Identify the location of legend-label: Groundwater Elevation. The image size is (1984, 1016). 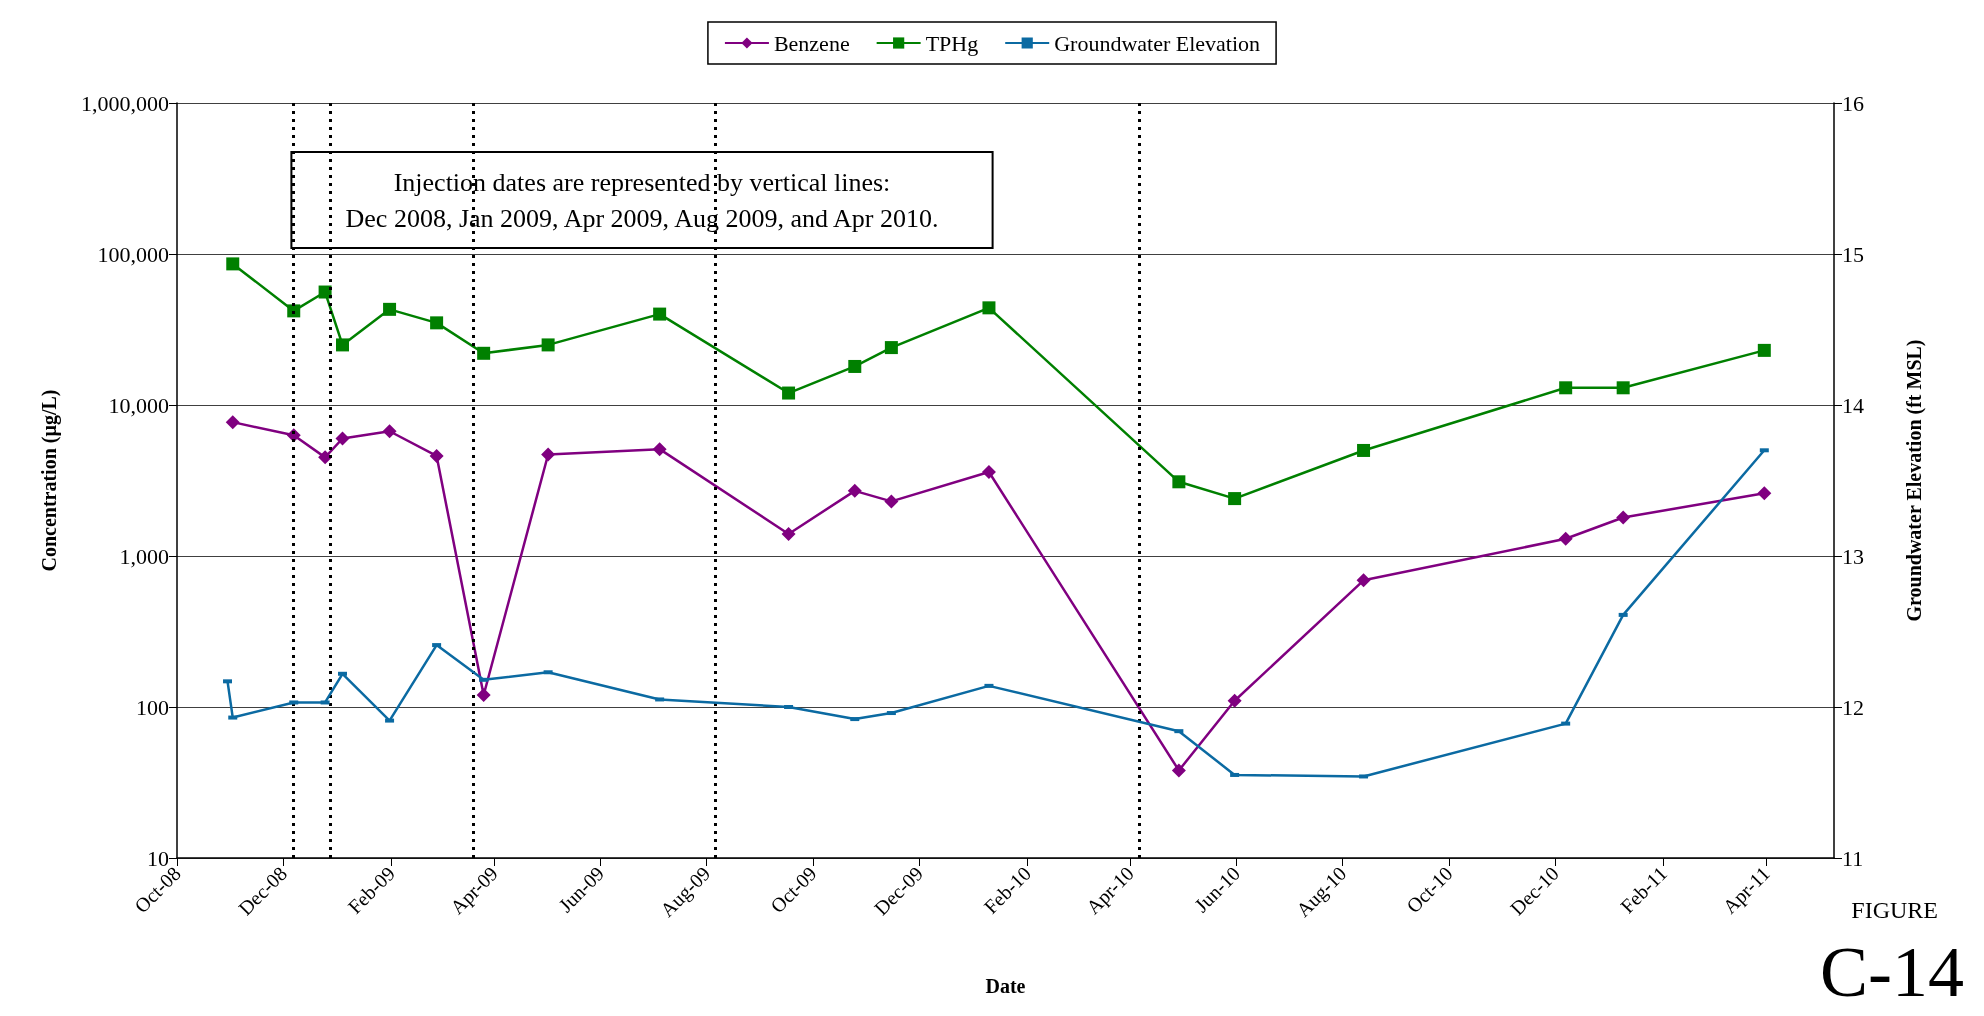
(1157, 43).